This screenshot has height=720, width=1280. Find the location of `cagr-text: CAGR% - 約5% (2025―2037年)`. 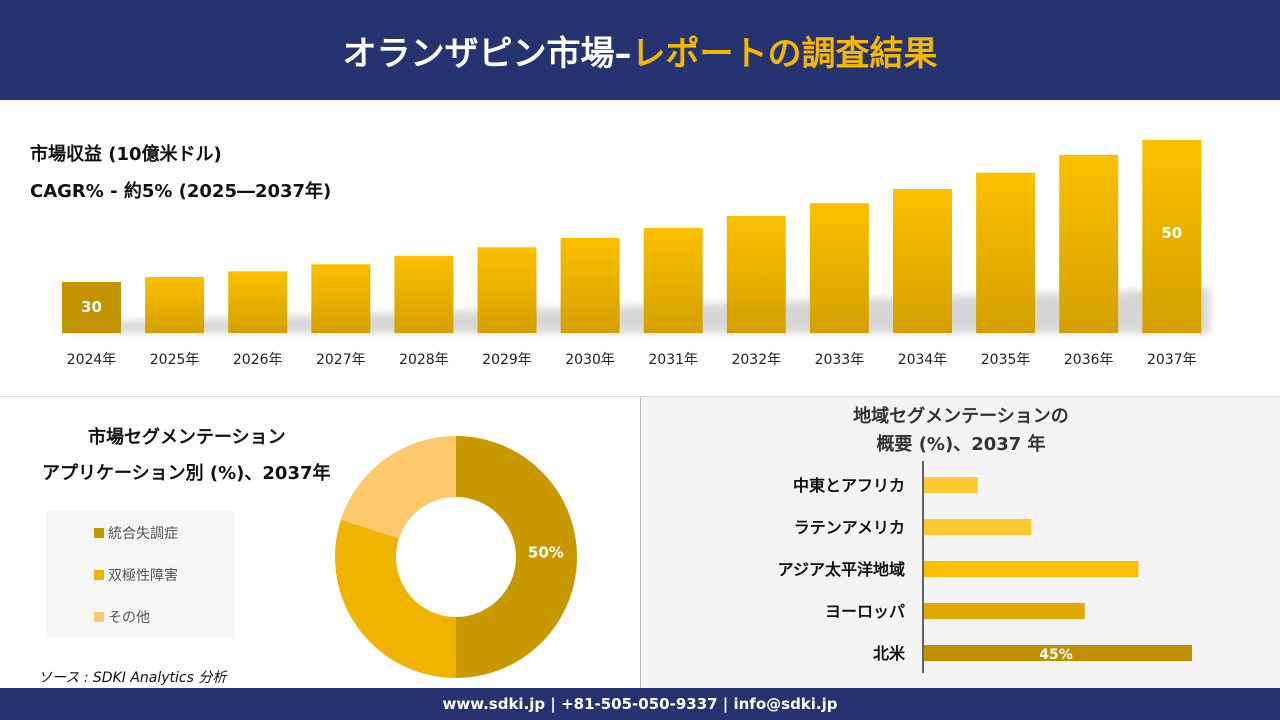

cagr-text: CAGR% - 約5% (2025―2037年) is located at coordinates (181, 191).